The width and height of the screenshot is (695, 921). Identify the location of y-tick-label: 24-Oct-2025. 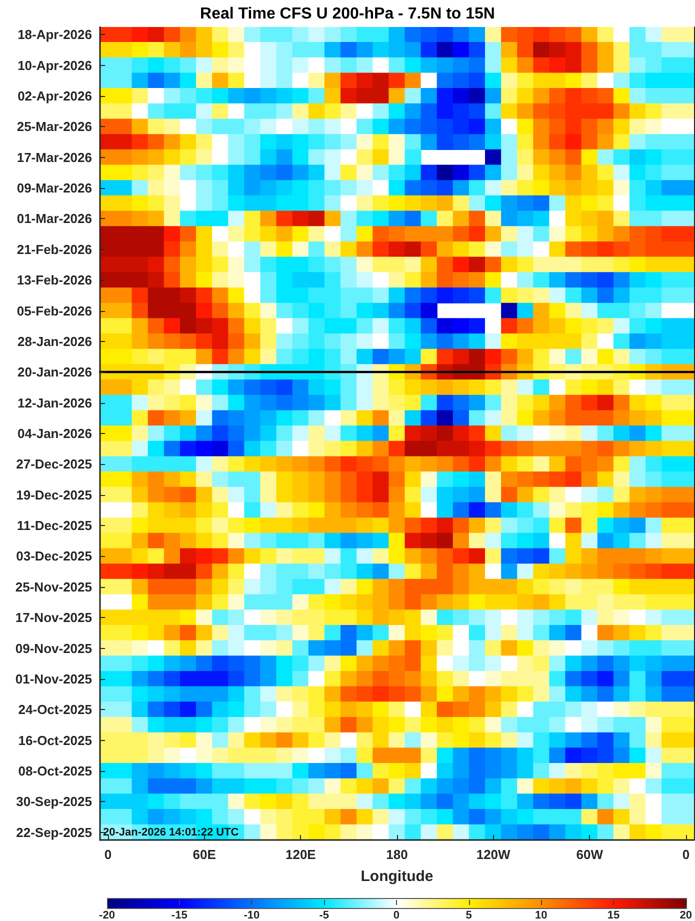
(55, 710).